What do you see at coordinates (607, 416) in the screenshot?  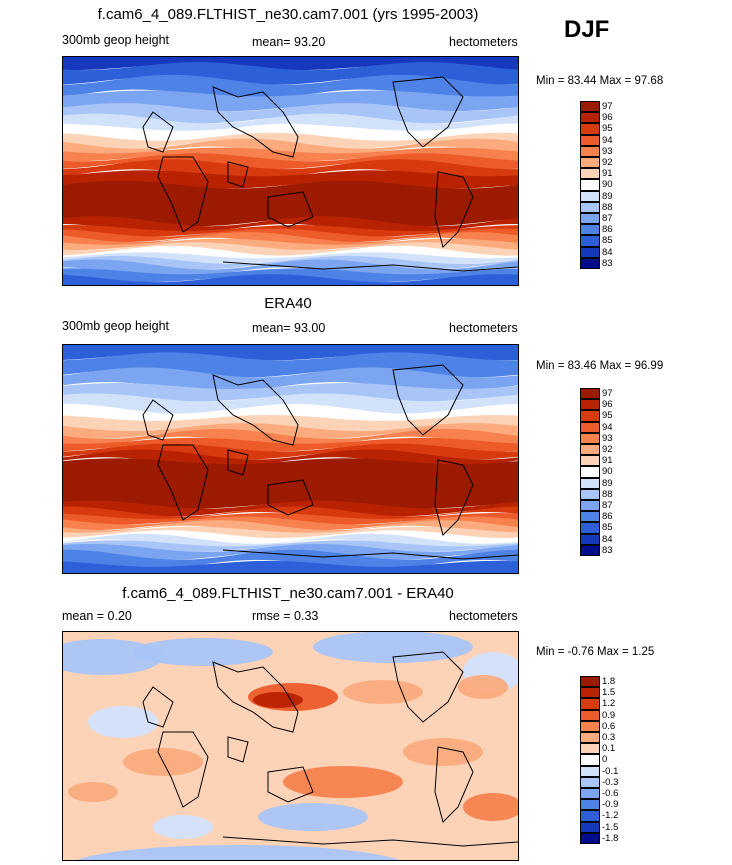 I see `colorbar-tick-label: 95` at bounding box center [607, 416].